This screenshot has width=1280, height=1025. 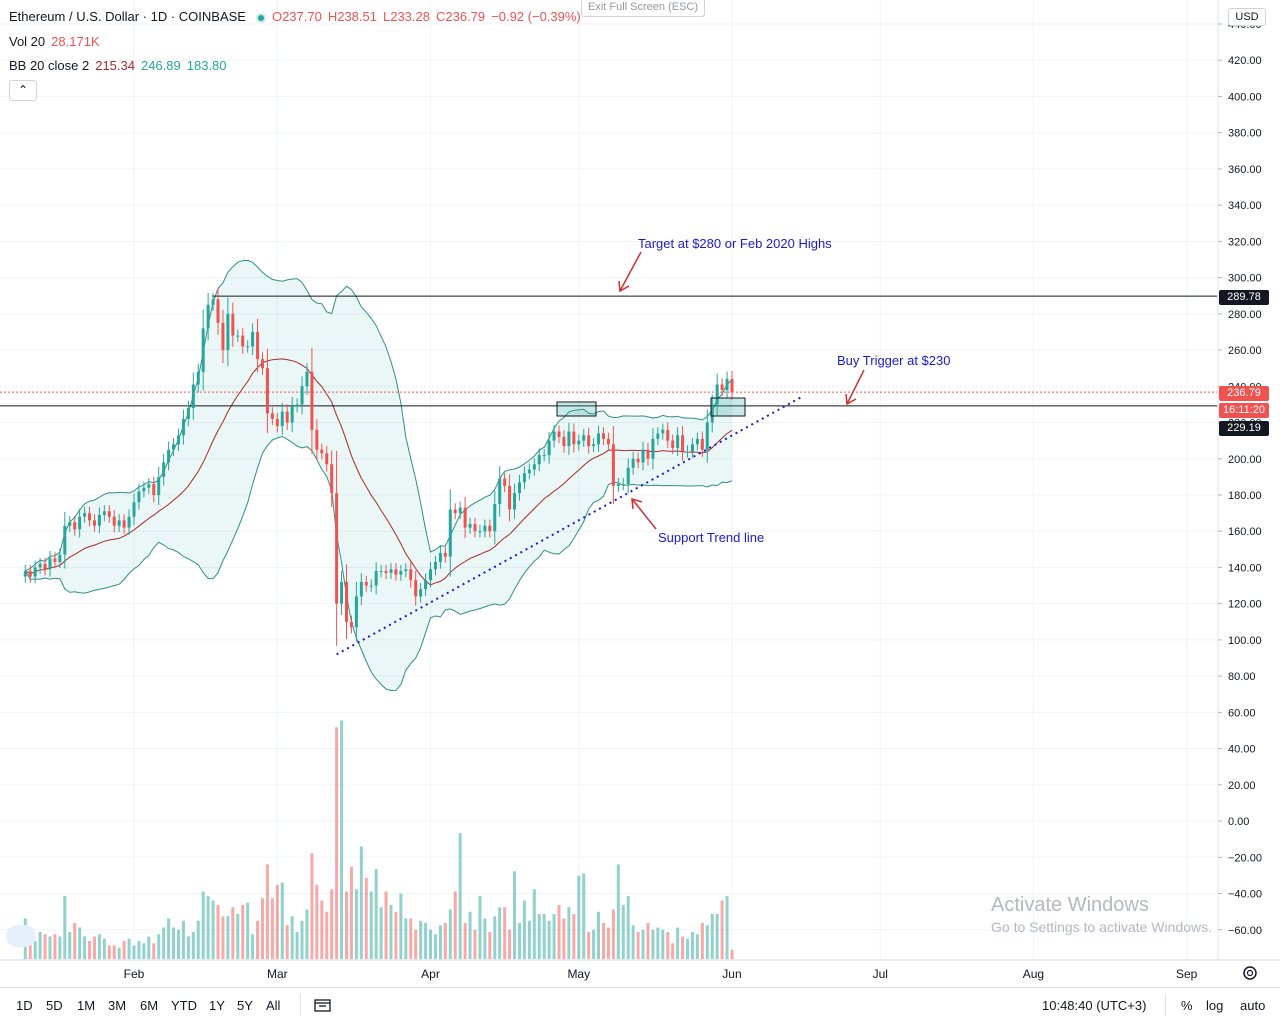 What do you see at coordinates (206, 65) in the screenshot?
I see `bb-lower-value: 183.80` at bounding box center [206, 65].